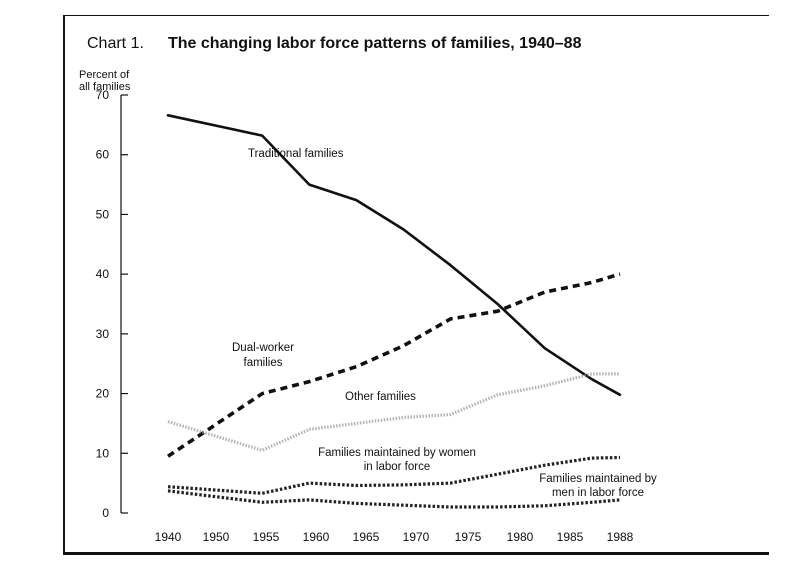  I want to click on series-label-4: Families maintained by, so click(598, 479).